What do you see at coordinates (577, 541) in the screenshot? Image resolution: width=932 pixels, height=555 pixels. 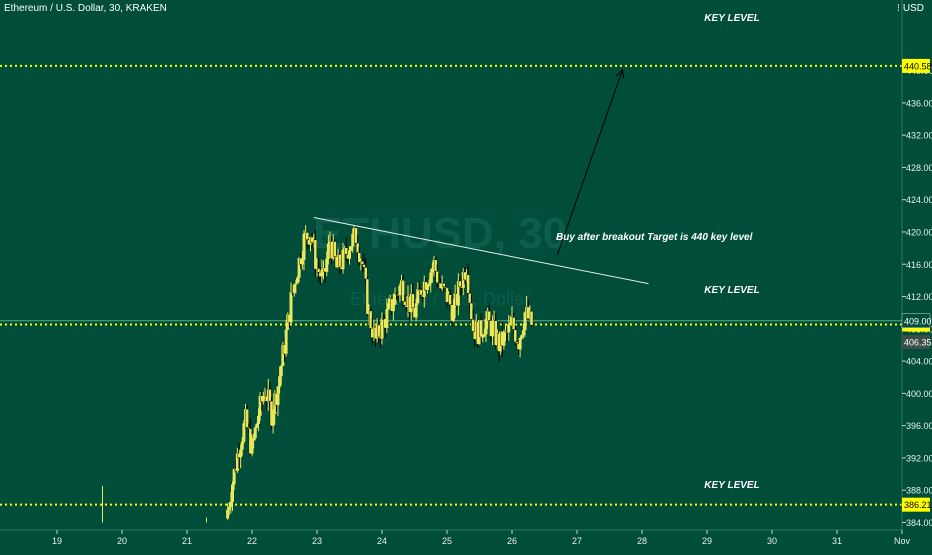 I see `time-tick-label: 27` at bounding box center [577, 541].